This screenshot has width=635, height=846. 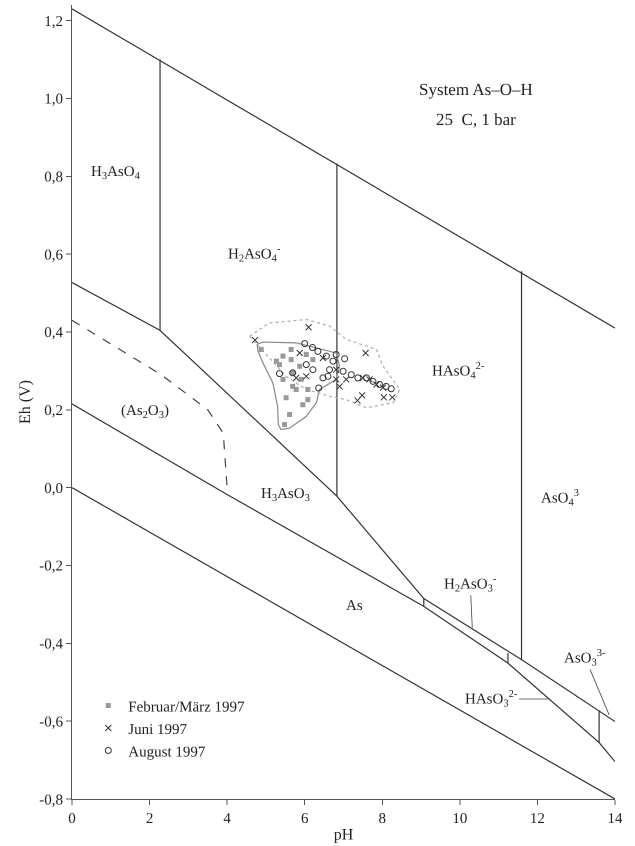 I want to click on y-tick-label: -0,6, so click(x=51, y=722).